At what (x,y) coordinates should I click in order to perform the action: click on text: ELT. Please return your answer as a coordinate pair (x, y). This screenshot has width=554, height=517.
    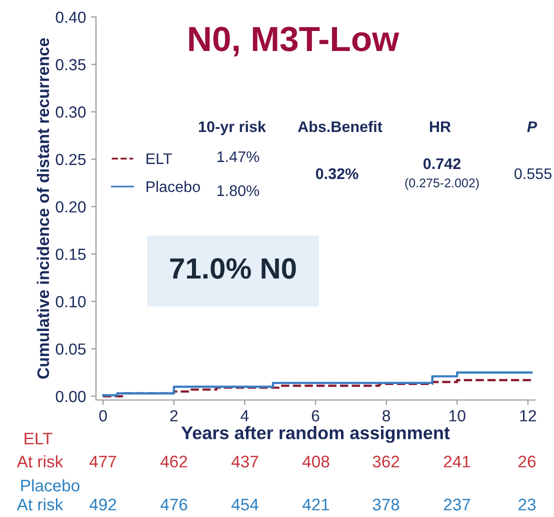
    Looking at the image, I should click on (38, 438).